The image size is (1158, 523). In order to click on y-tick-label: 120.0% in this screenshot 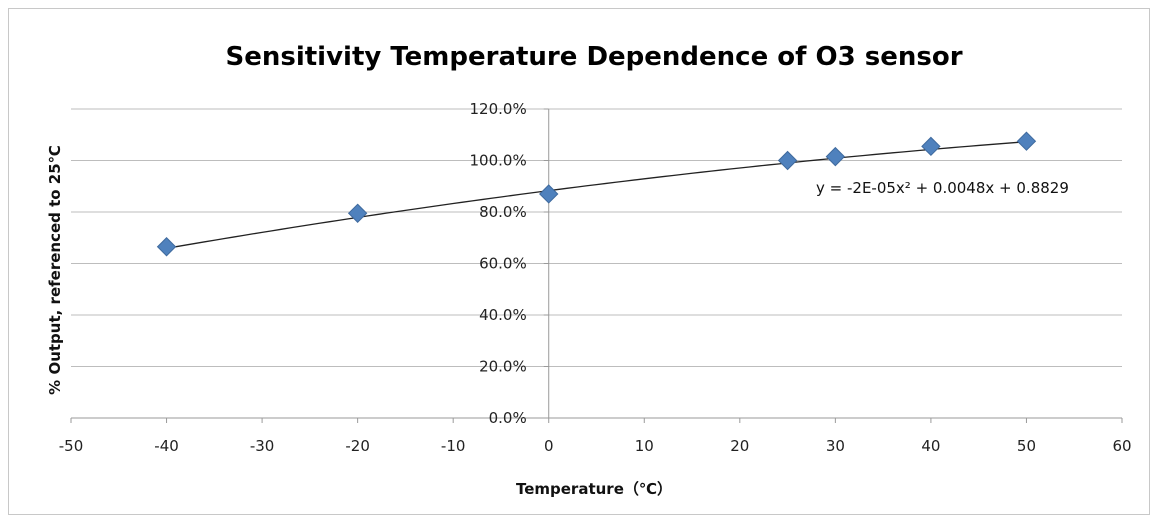, I will do `click(498, 109)`.